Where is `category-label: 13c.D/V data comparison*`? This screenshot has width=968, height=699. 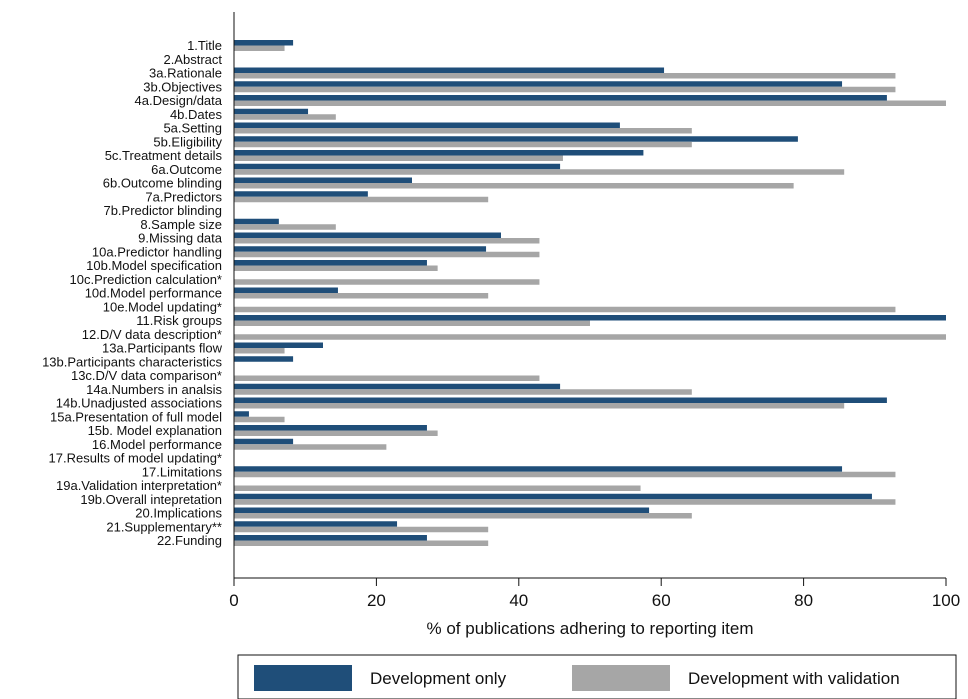
category-label: 13c.D/V data comparison* is located at coordinates (146, 375).